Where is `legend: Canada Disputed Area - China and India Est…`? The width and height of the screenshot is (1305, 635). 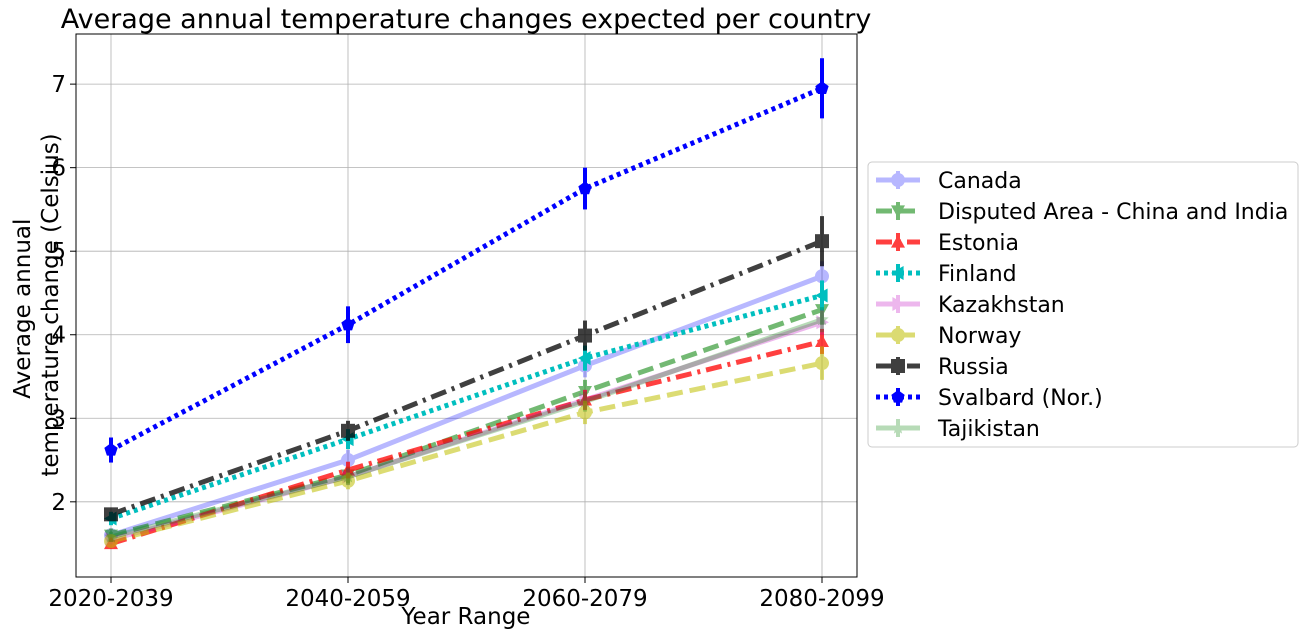
legend: Canada Disputed Area - China and India Est… is located at coordinates (1083, 304).